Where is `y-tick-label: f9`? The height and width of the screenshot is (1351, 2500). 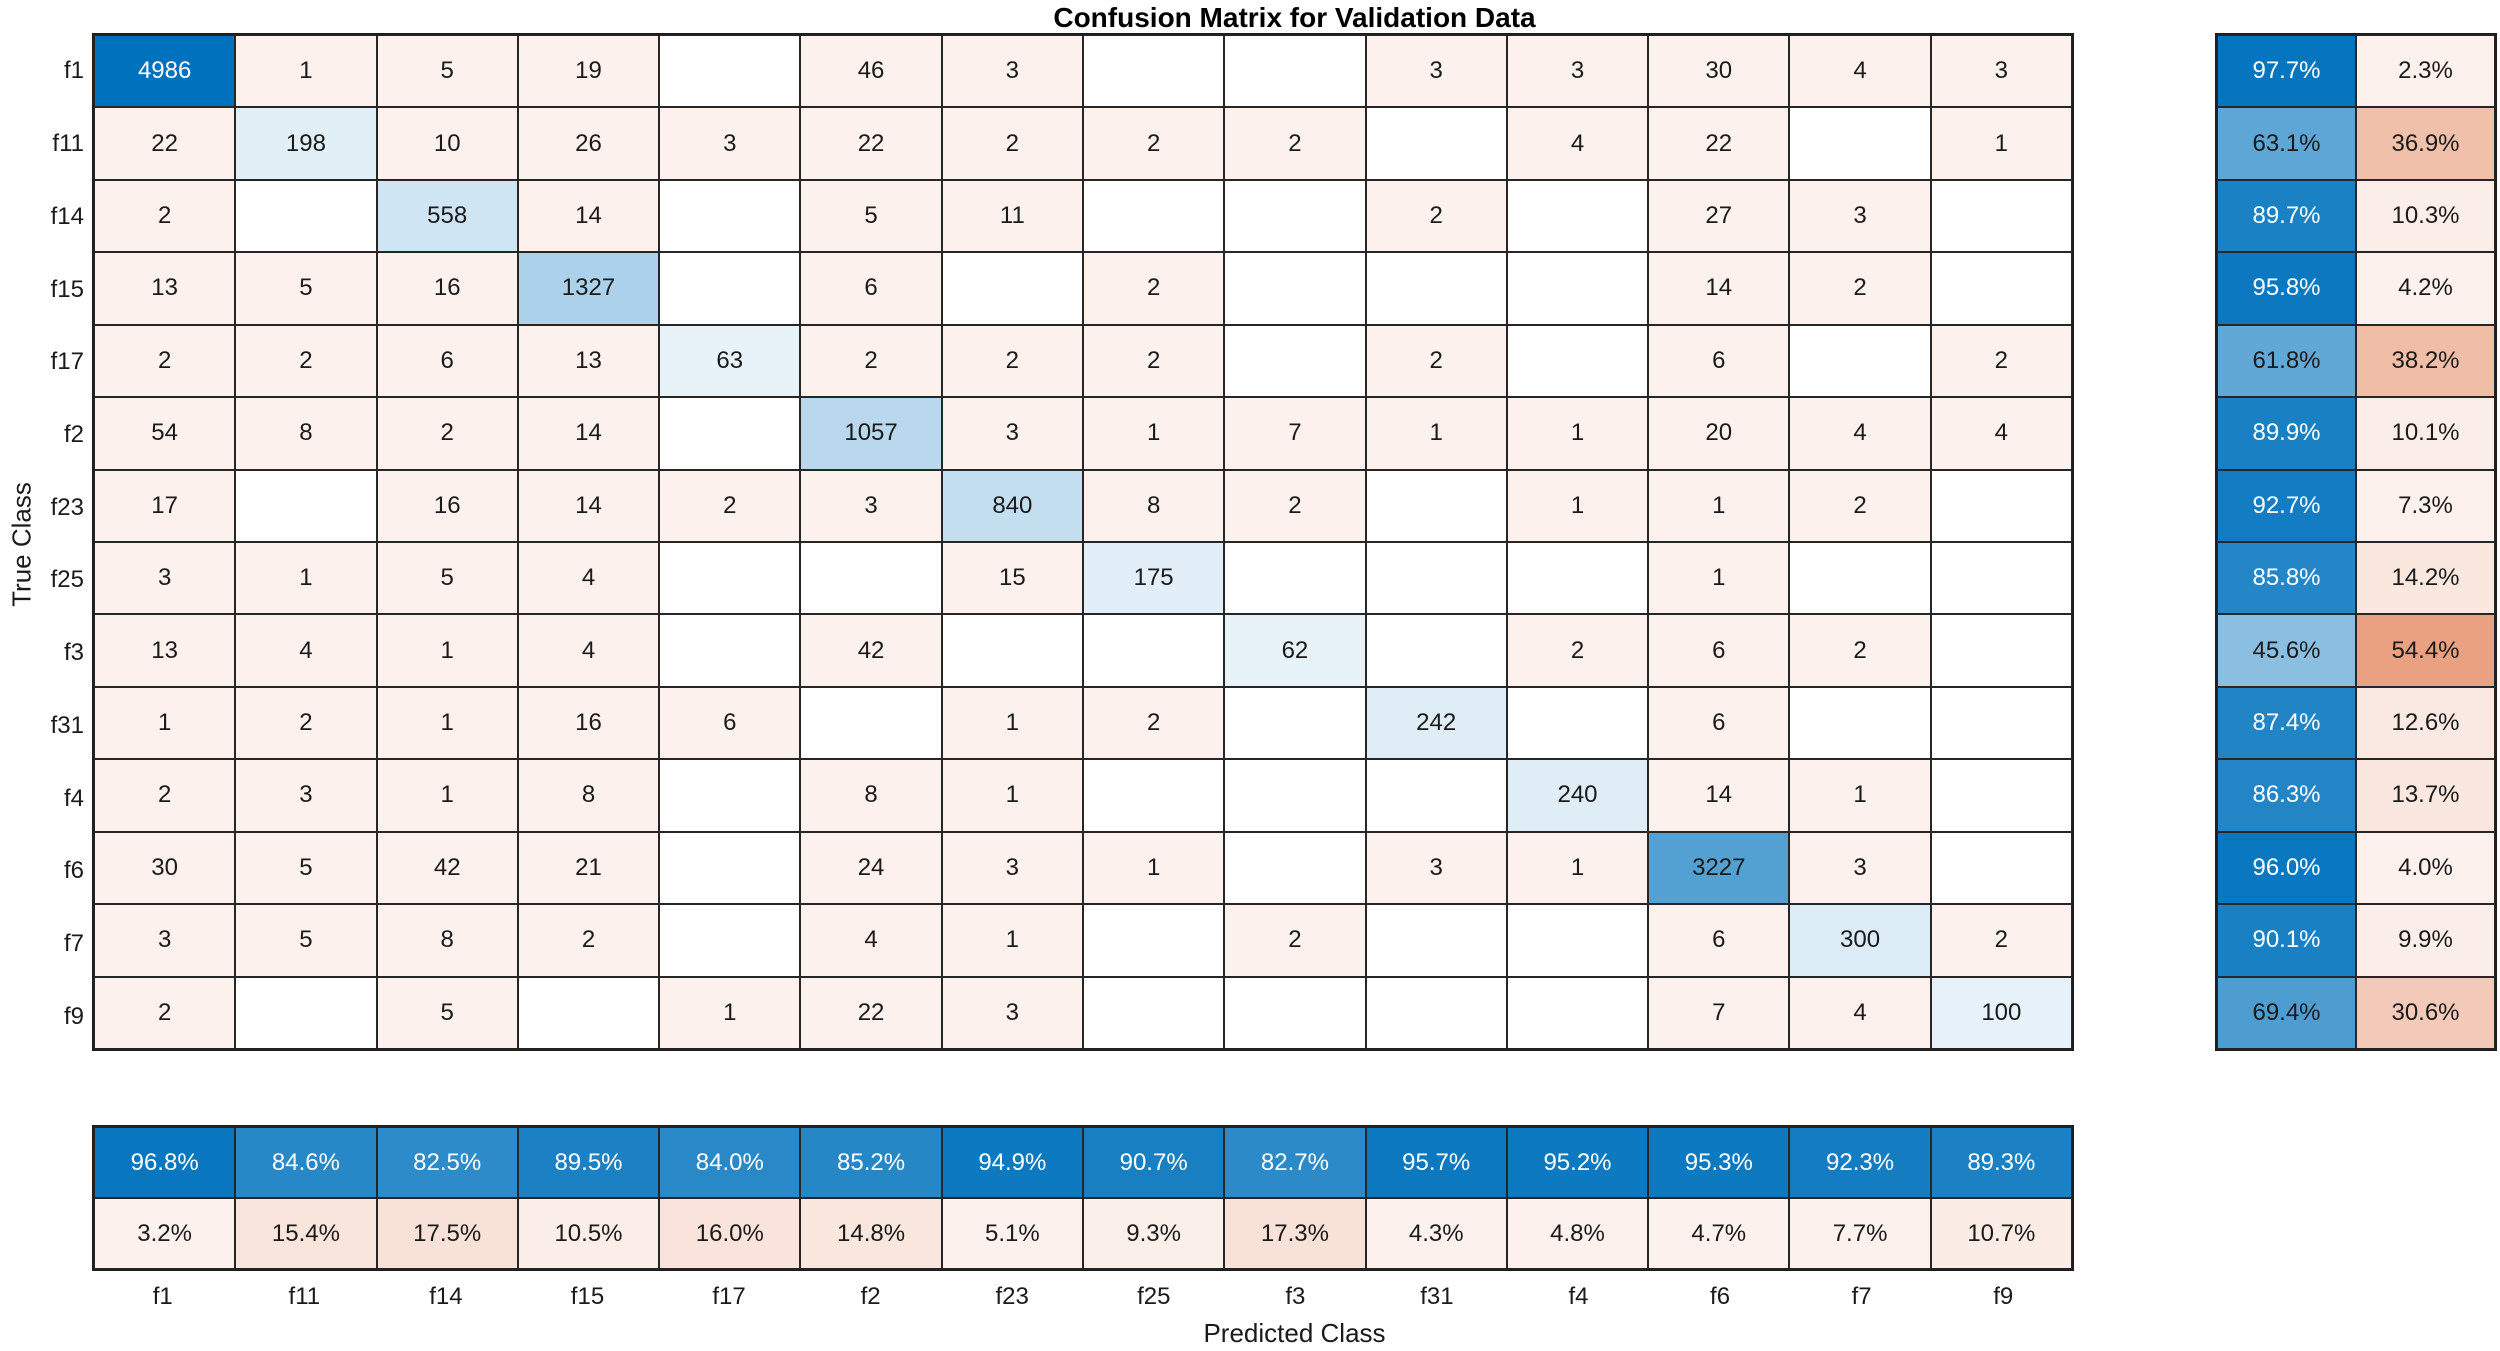
y-tick-label: f9 is located at coordinates (73, 1016).